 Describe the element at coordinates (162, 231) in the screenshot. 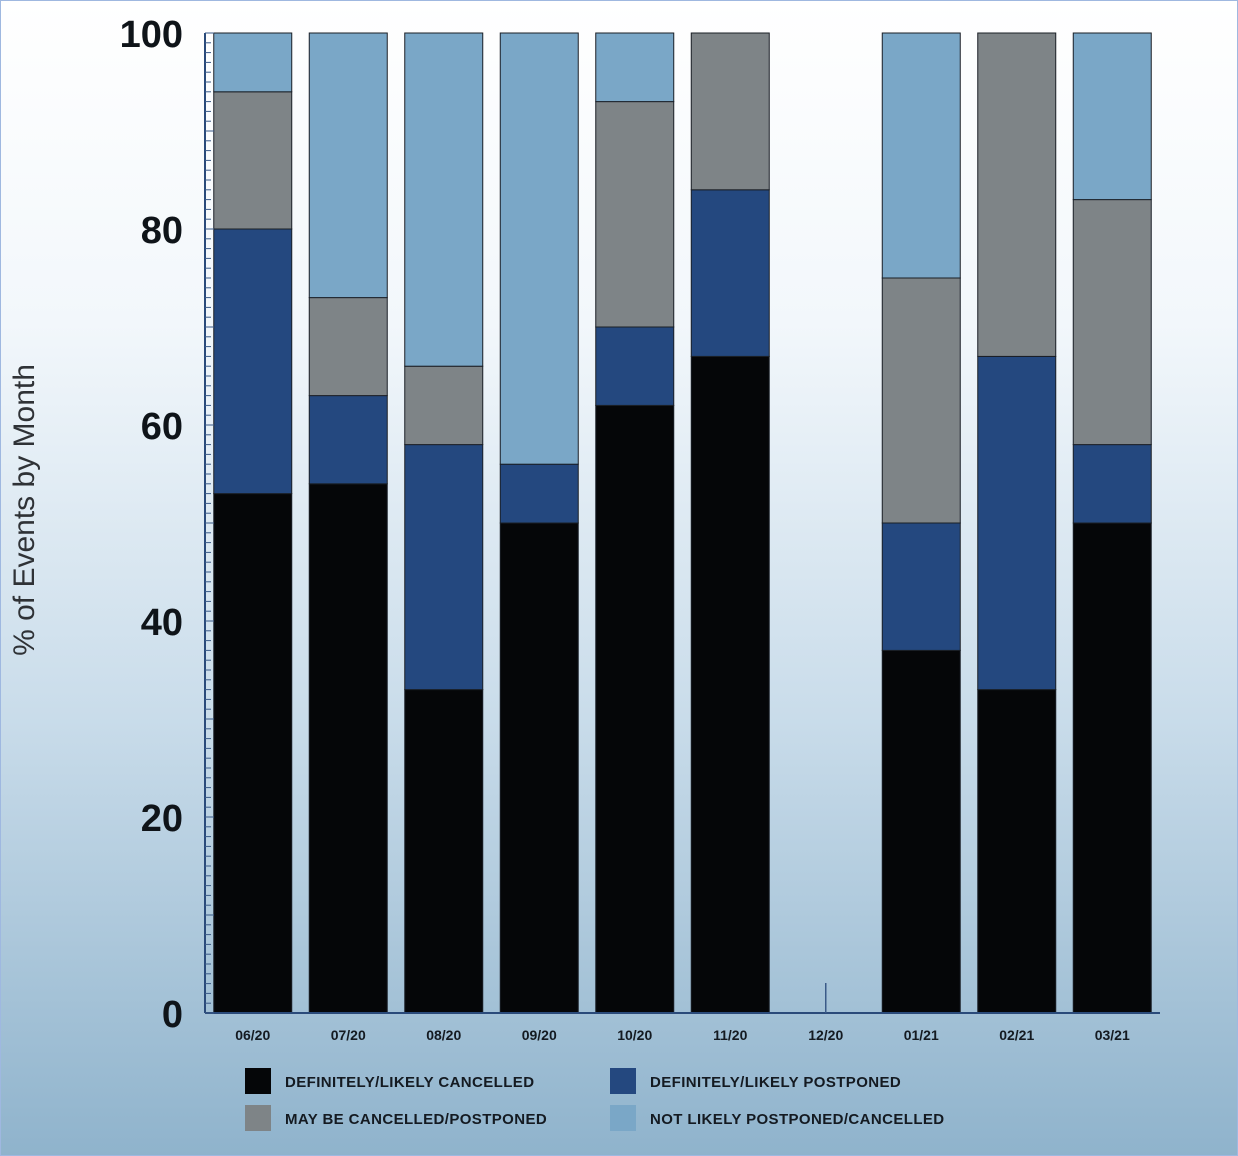

I see `y-tick-label: 80` at that location.